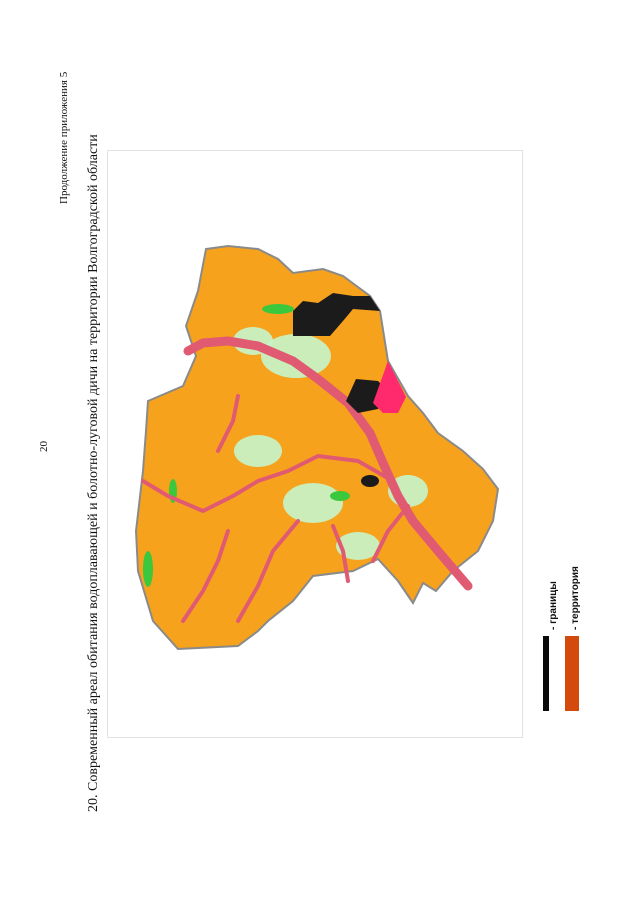 This screenshot has height=905, width=640. Describe the element at coordinates (575, 598) in the screenshot. I see `legend-territory-label: - территория` at that location.